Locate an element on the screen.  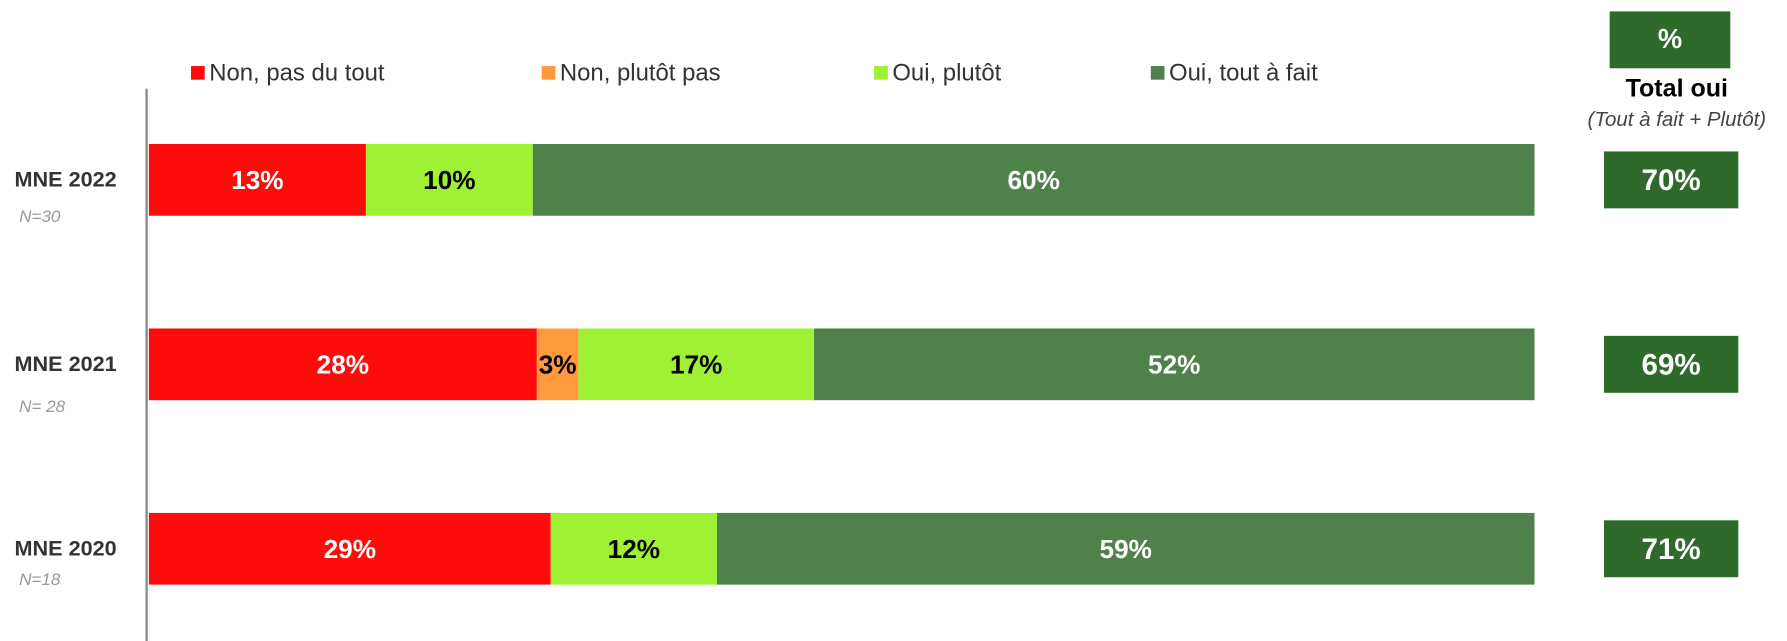
category-label: MNE 2020 is located at coordinates (66, 548).